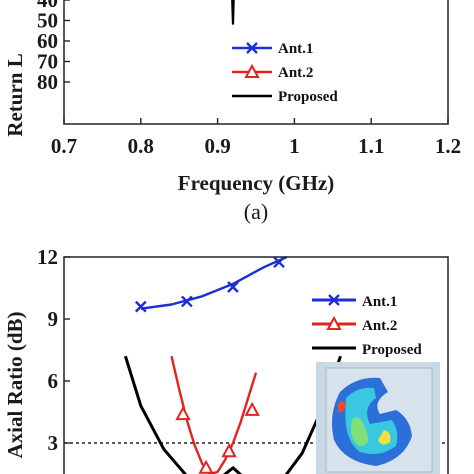 The height and width of the screenshot is (474, 474). I want to click on panel-a-legend-label: Ant.2, so click(295, 73).